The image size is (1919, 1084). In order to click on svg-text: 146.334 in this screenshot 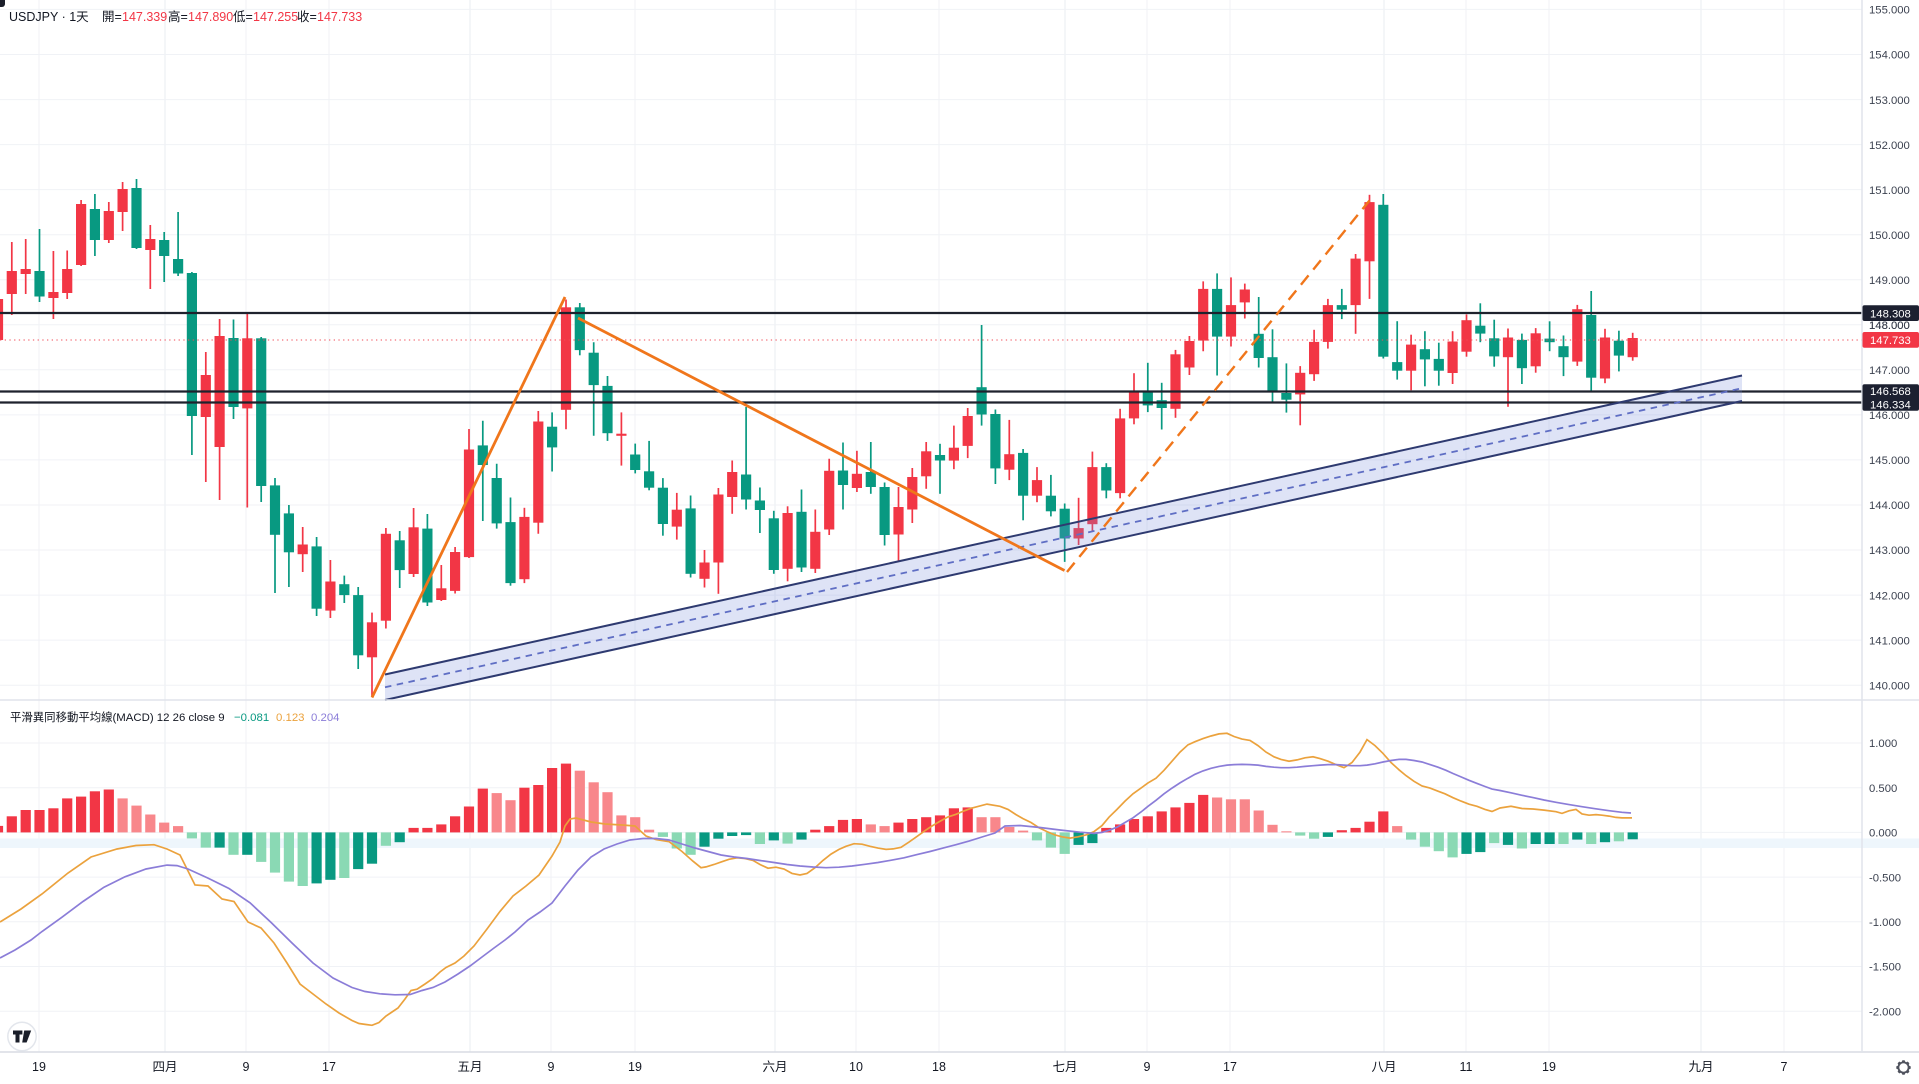, I will do `click(1890, 405)`.